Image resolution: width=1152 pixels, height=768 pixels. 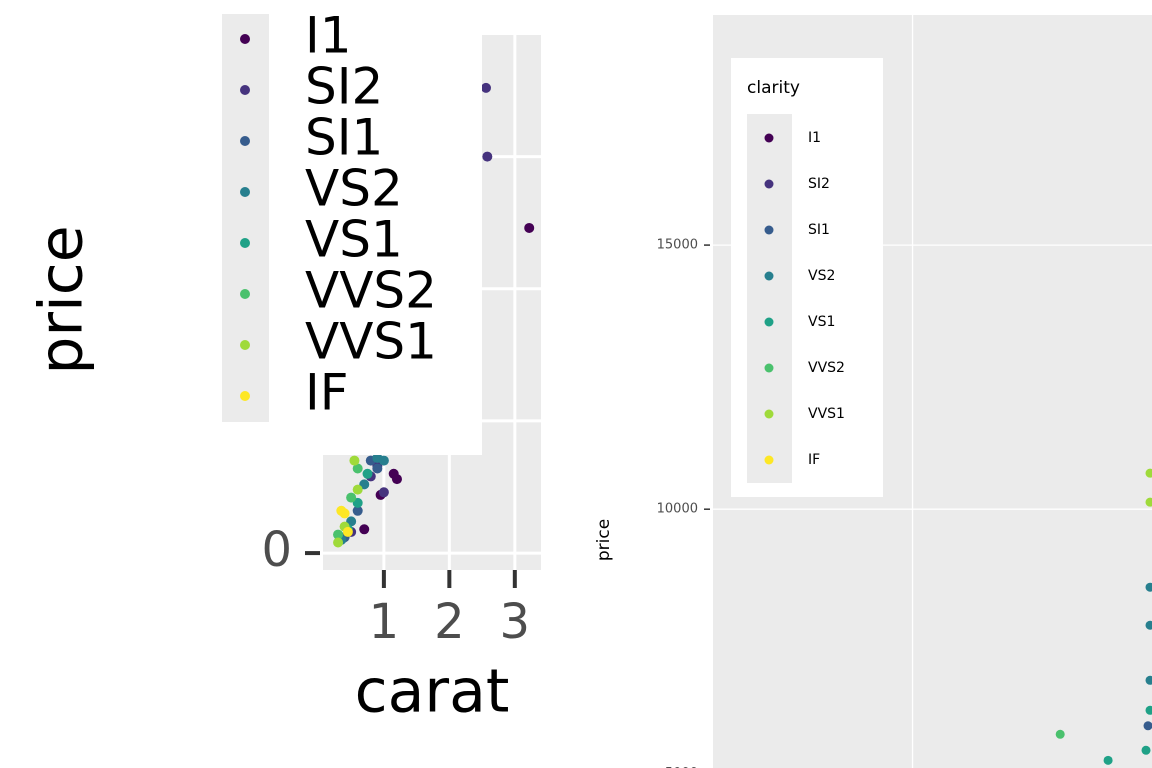 I want to click on x-tick-label: 1, so click(x=384, y=622).